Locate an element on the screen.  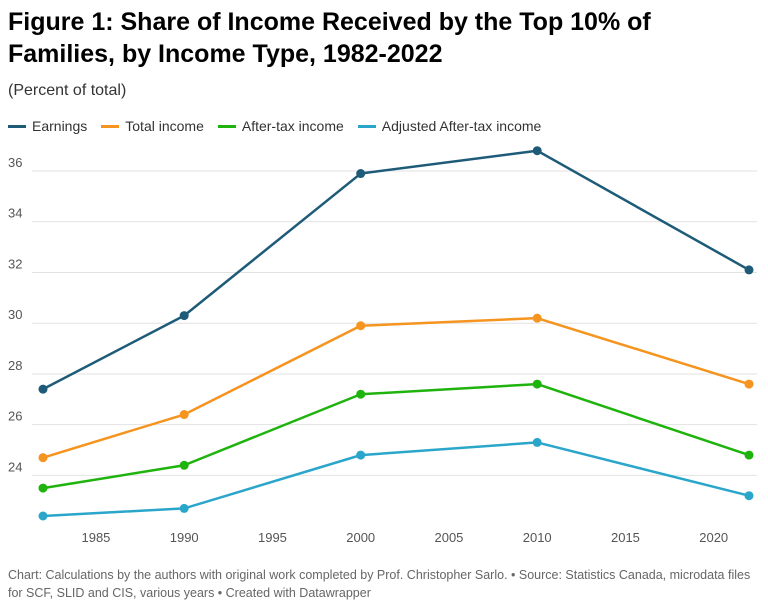
legend-swatch-adjusted-after-tax-income is located at coordinates (366, 126).